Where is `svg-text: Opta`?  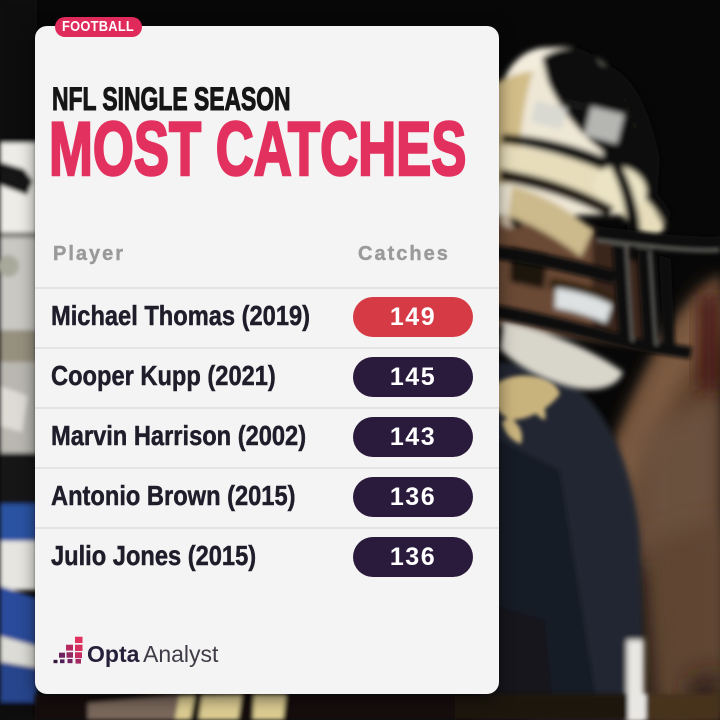
svg-text: Opta is located at coordinates (113, 654).